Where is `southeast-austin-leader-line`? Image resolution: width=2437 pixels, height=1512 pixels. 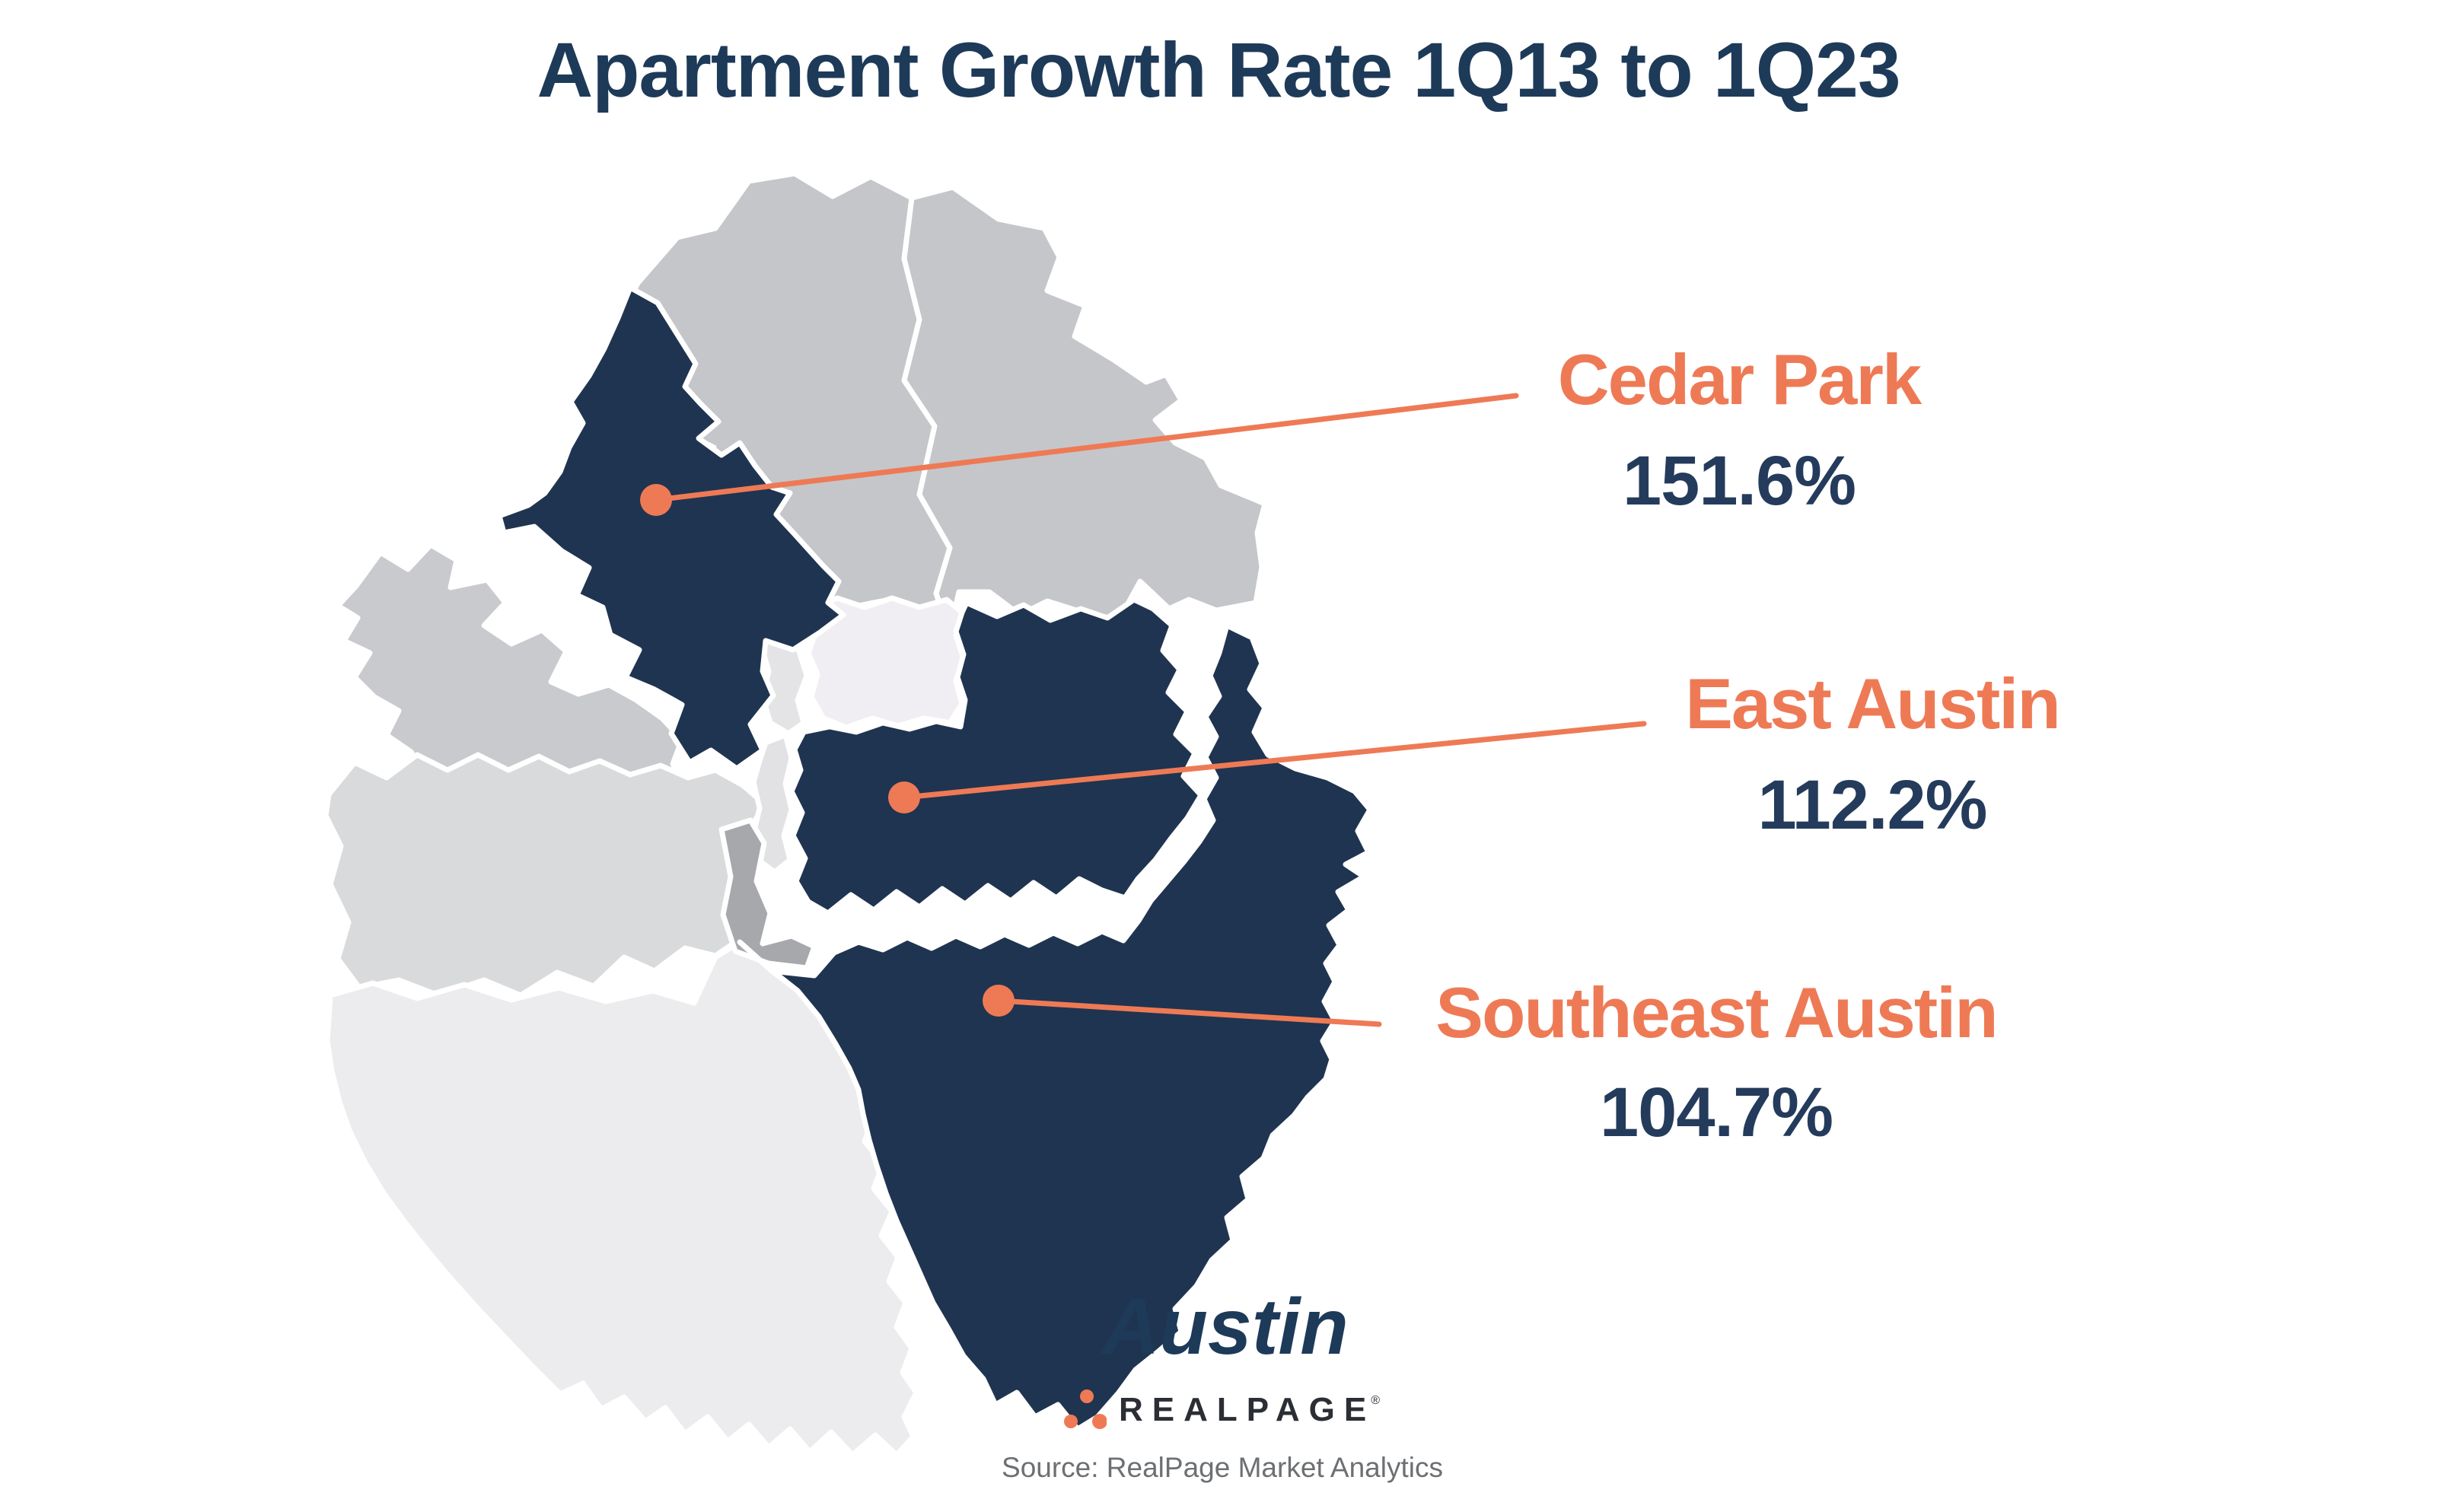 southeast-austin-leader-line is located at coordinates (1189, 1012).